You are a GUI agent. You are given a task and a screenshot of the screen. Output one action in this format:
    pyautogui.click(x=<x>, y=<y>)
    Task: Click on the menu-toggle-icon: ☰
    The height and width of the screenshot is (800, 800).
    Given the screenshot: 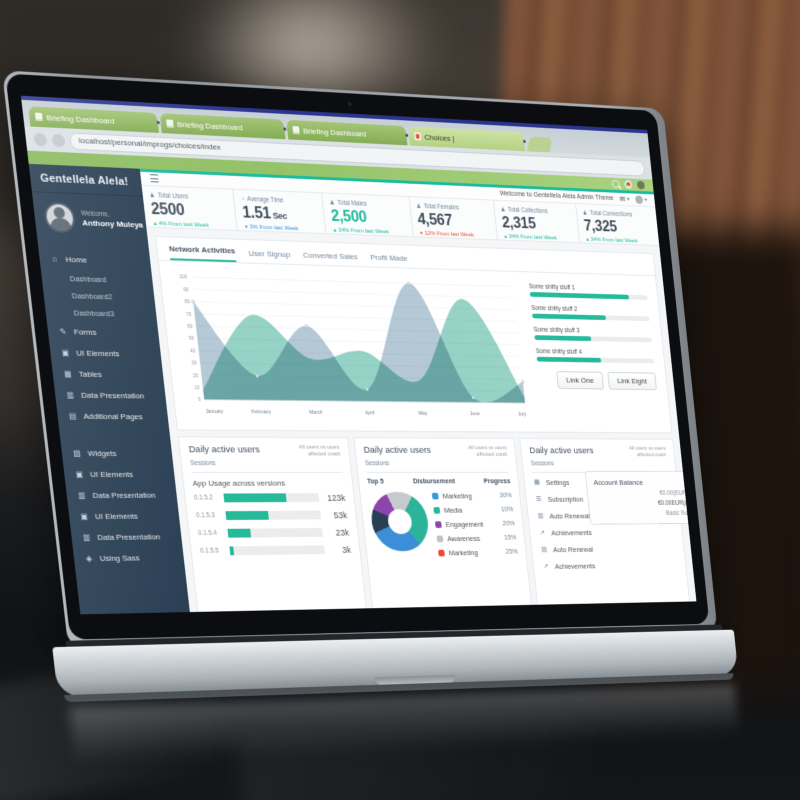 What is the action you would take?
    pyautogui.click(x=154, y=179)
    